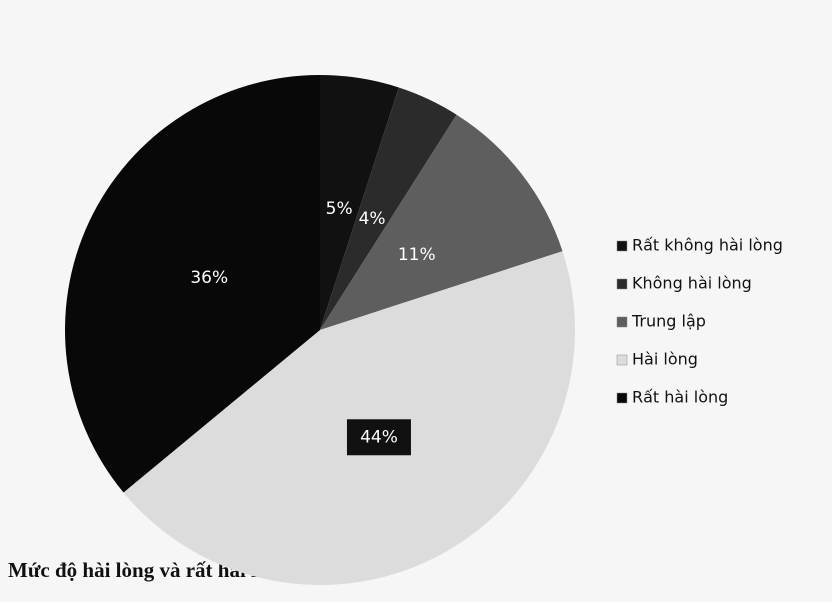 The height and width of the screenshot is (602, 832). I want to click on data-label: 5%, so click(339, 209).